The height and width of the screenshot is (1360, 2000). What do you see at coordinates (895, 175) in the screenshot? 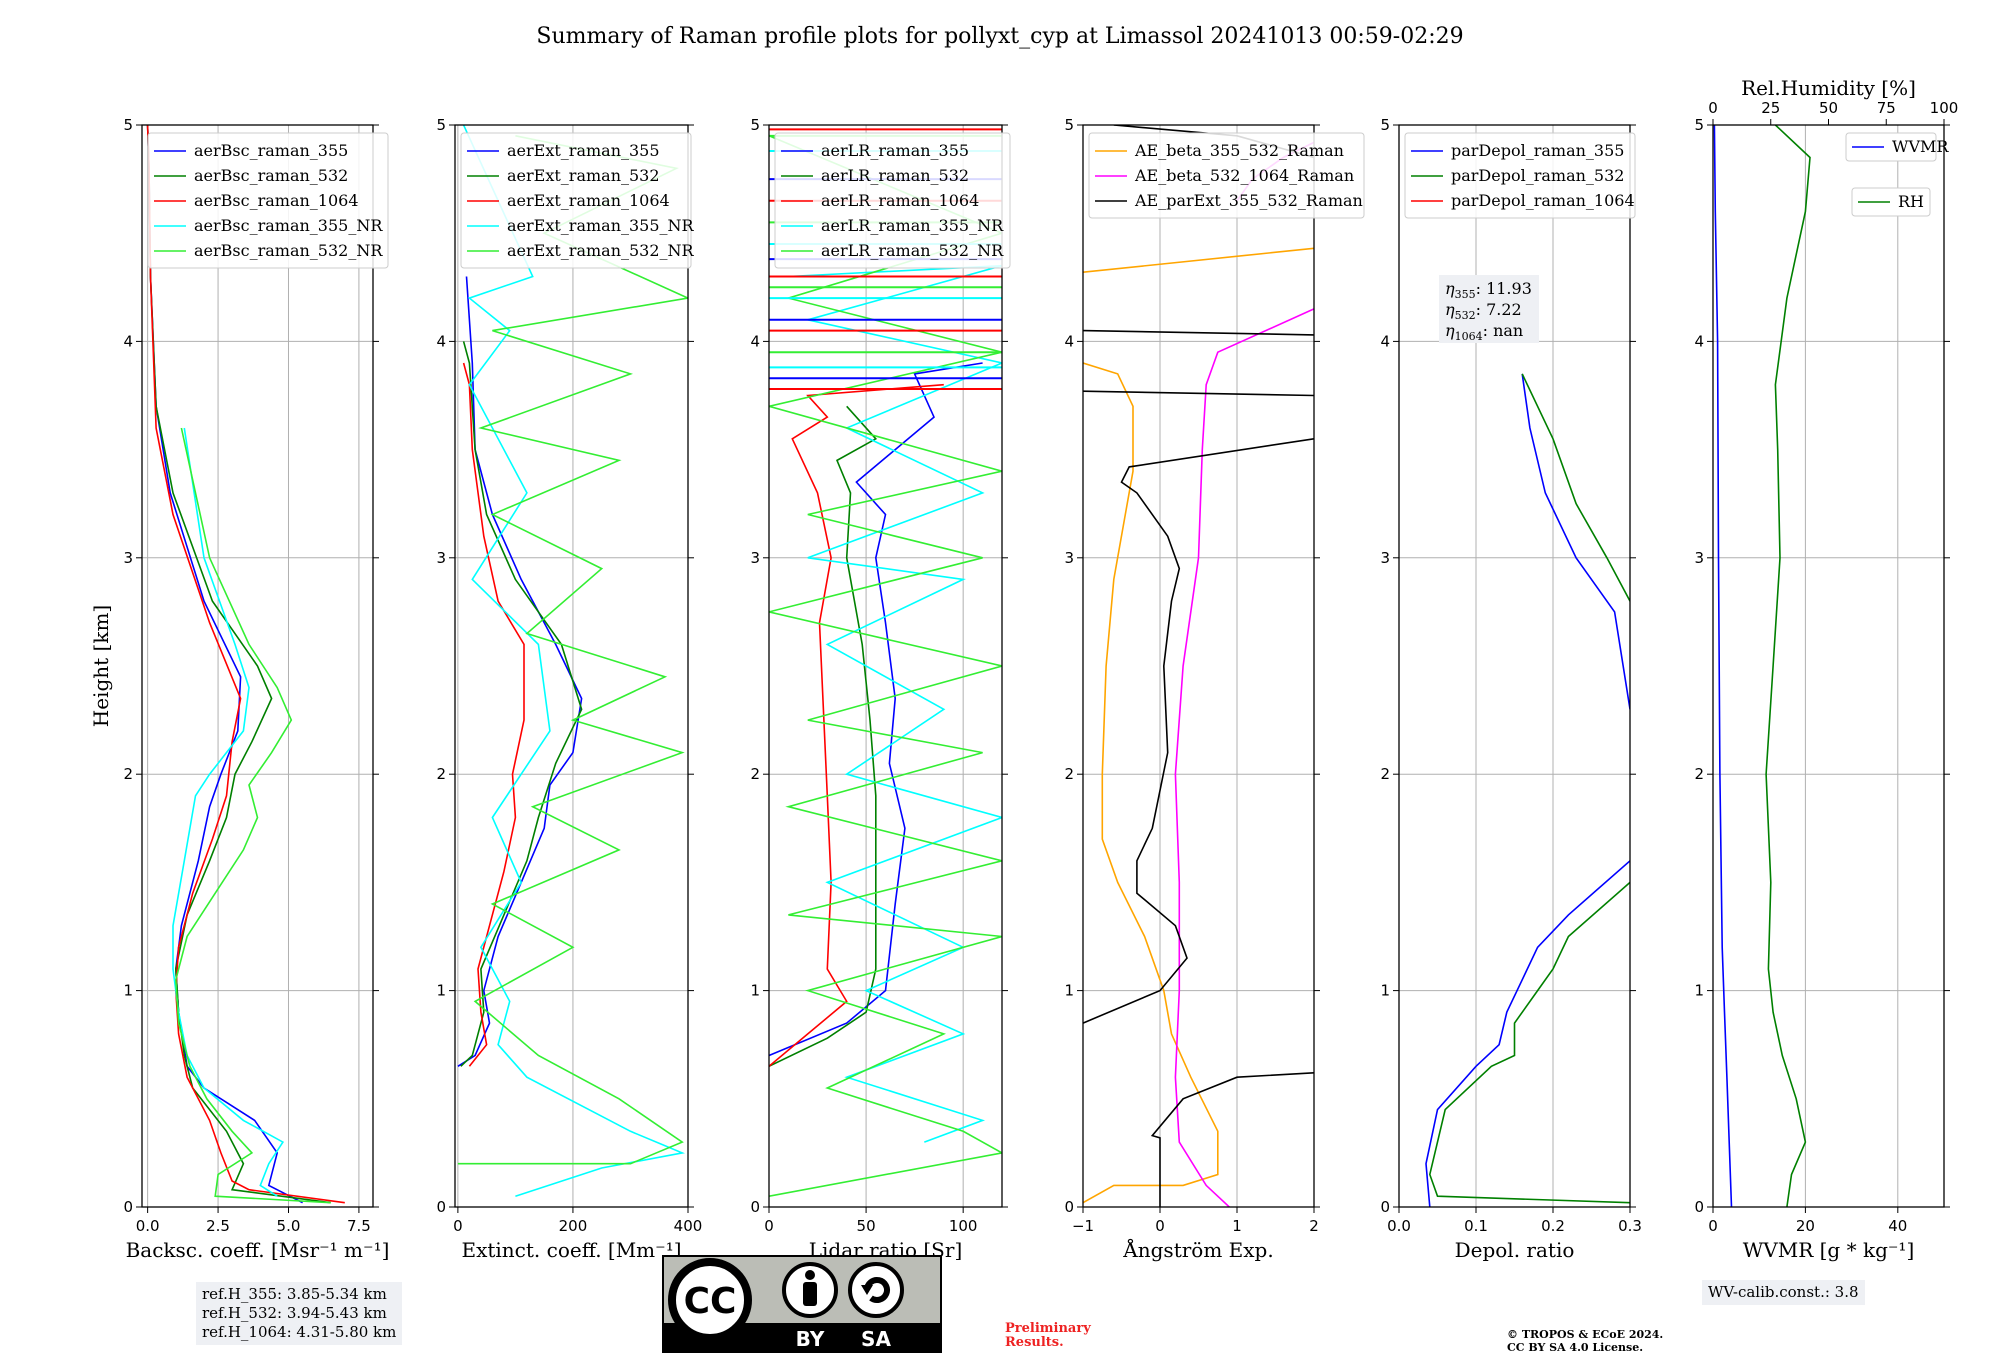
I see `legend-entry: aerLR_raman_532` at bounding box center [895, 175].